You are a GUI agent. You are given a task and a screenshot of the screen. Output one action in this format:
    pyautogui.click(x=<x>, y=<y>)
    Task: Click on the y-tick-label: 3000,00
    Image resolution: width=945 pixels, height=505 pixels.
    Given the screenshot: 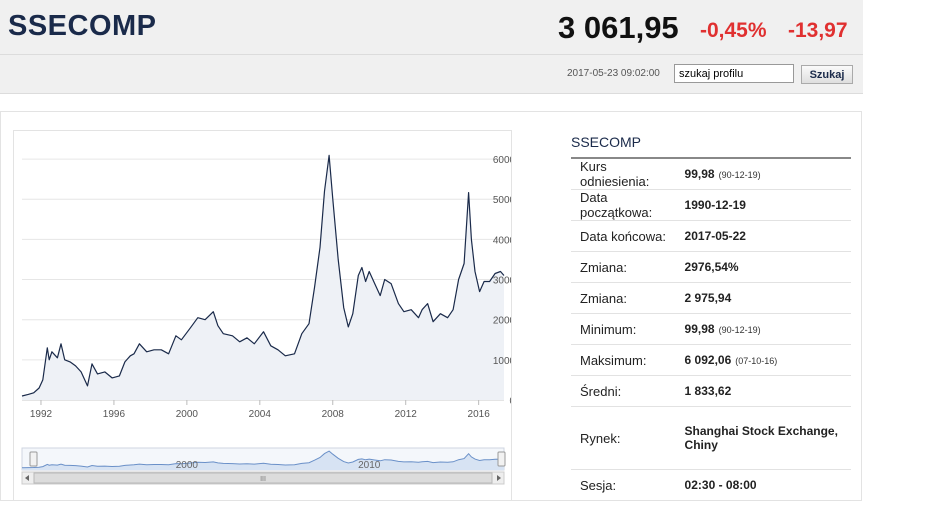 What is the action you would take?
    pyautogui.click(x=502, y=281)
    